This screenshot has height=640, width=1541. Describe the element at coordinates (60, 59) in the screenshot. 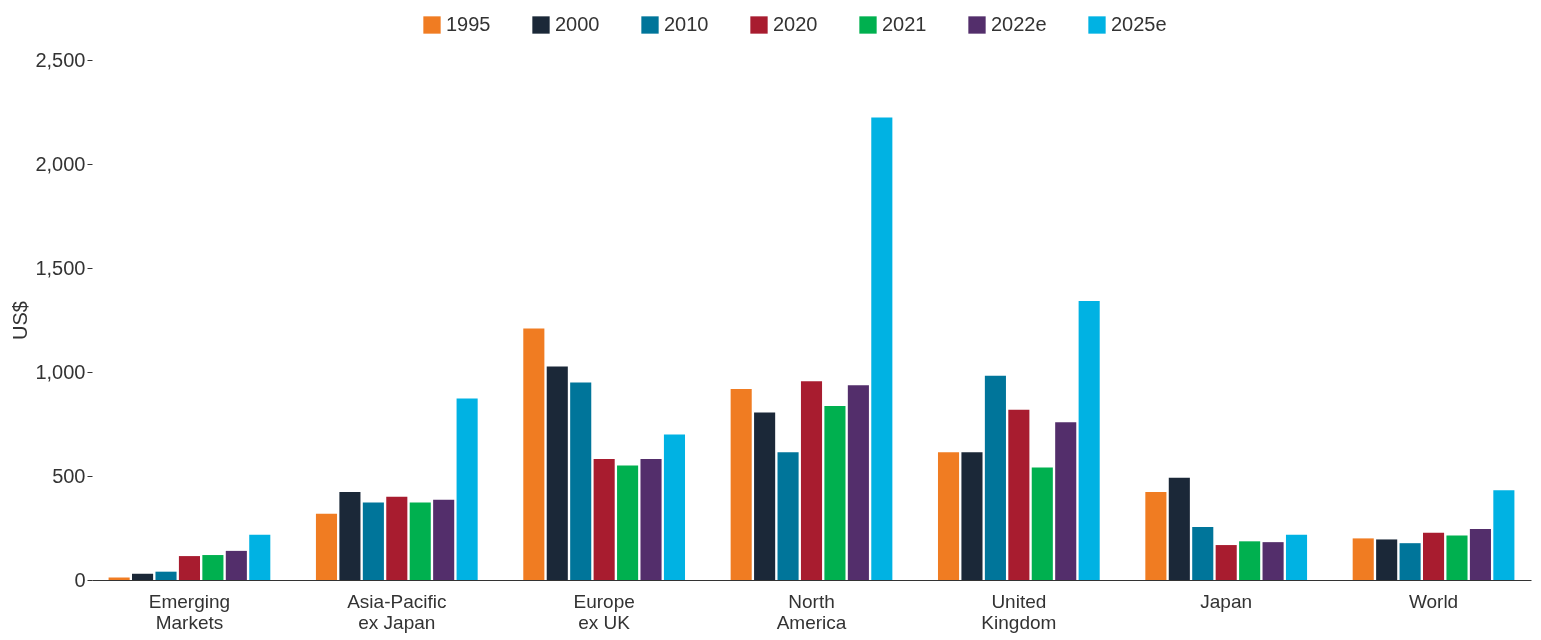

I see `y-tick-label: 2,500` at that location.